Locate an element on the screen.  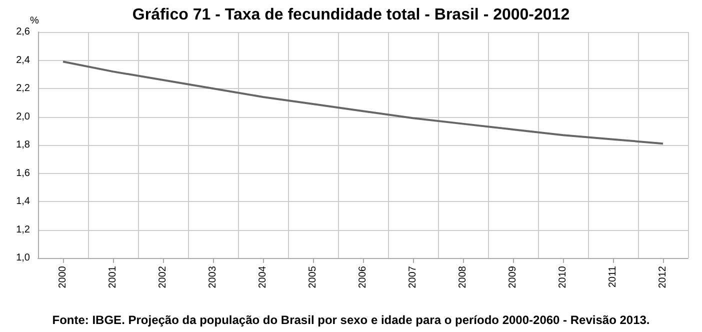
y-tick-label: 1,0 is located at coordinates (23, 258).